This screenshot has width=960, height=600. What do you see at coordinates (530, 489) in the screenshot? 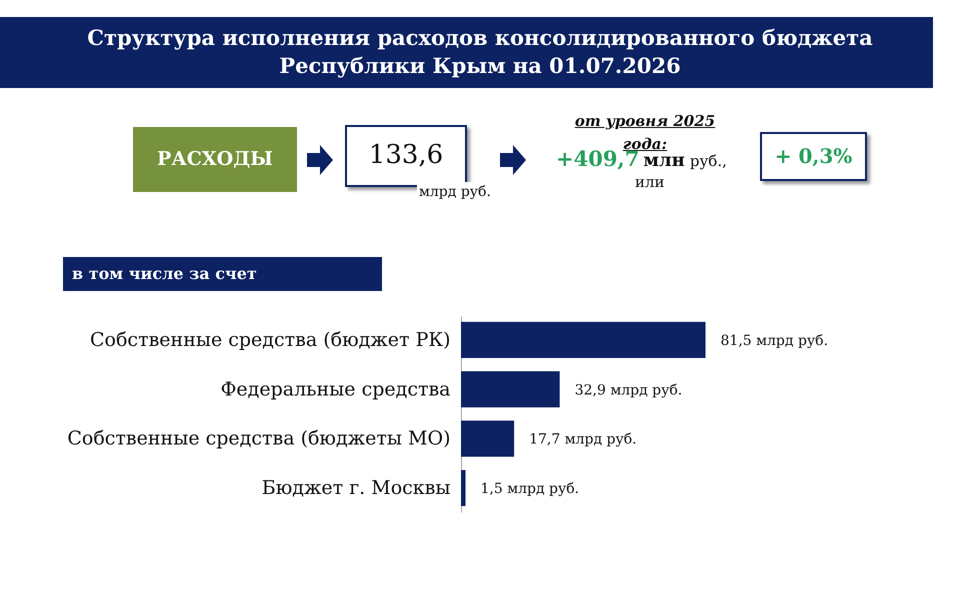
I see `data-label: 1,5 млрд руб.` at bounding box center [530, 489].